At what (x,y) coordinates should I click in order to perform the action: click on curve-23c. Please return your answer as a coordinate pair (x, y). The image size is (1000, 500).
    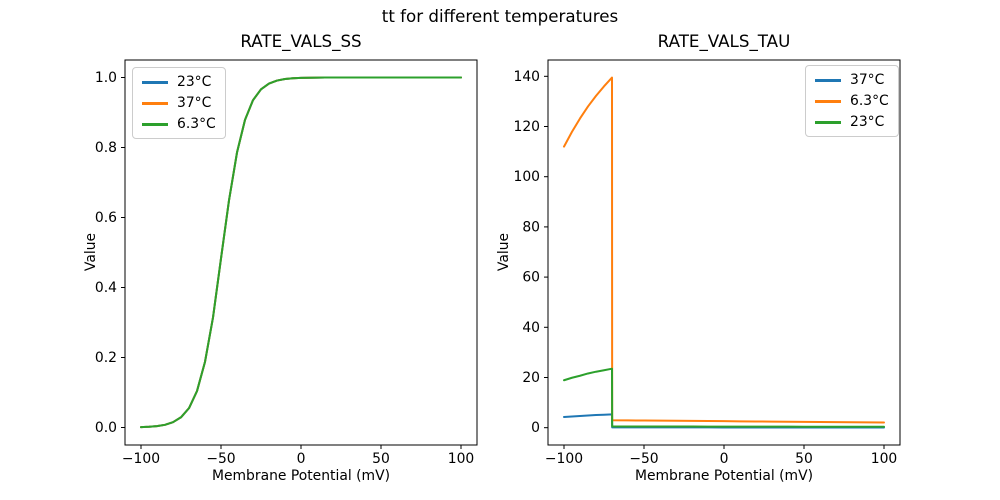
    Looking at the image, I should click on (724, 397).